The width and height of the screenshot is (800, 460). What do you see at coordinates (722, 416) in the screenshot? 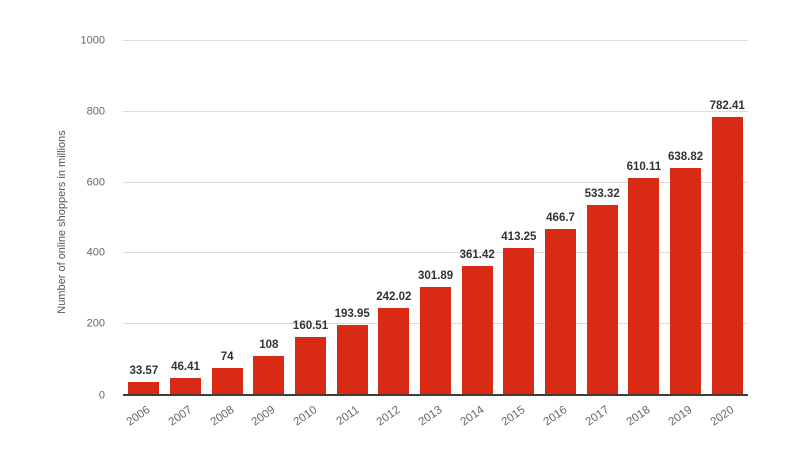
I see `x-tick-label: 2020` at bounding box center [722, 416].